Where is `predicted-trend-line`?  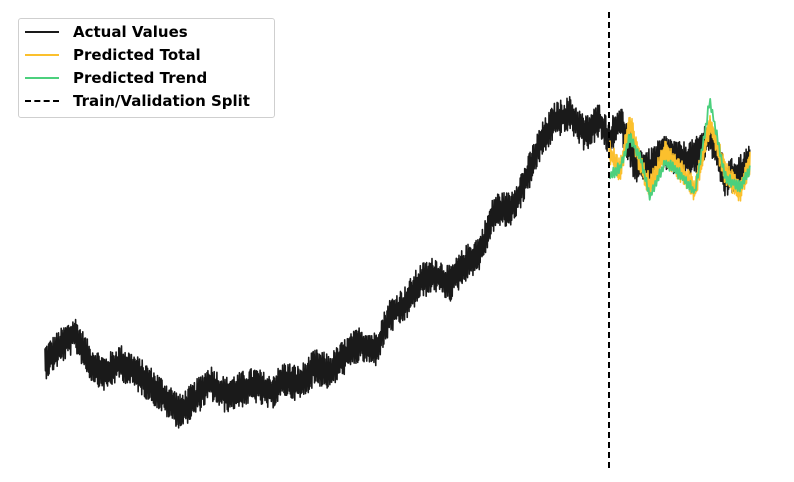 predicted-trend-line is located at coordinates (679, 149).